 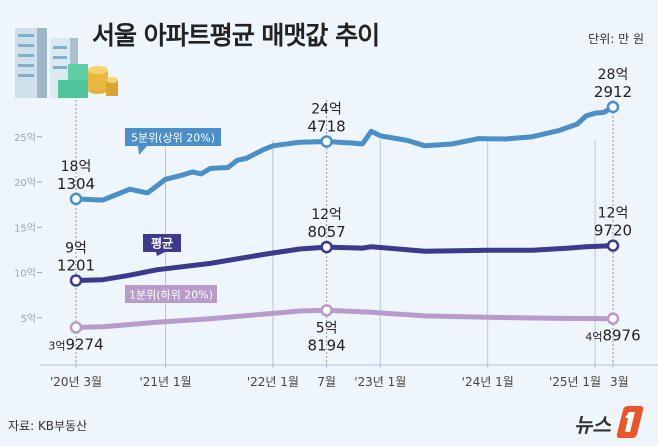 I want to click on news1-logo: 뉴스, so click(x=609, y=423).